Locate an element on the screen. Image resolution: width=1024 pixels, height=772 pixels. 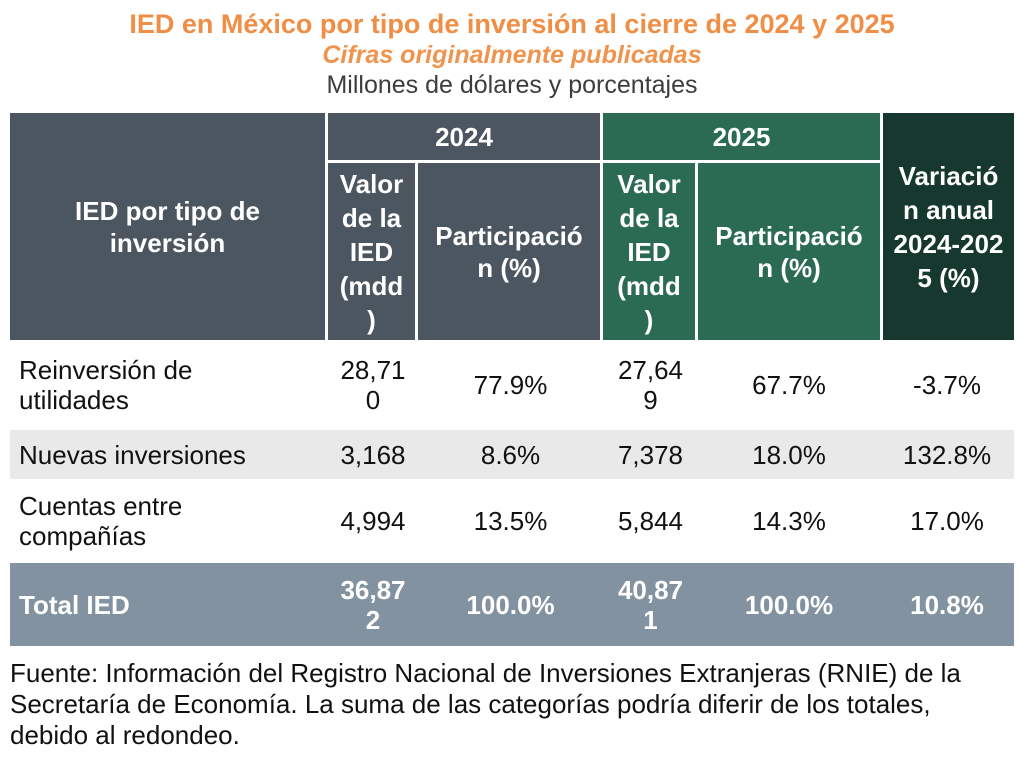
valor-2025-cell: 27,64 9 is located at coordinates (650, 385).